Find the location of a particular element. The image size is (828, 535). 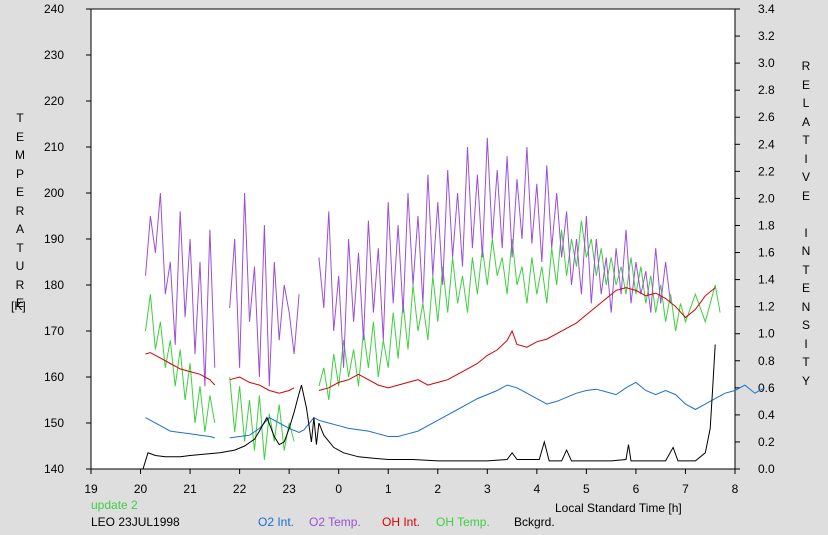

y-left-tick-label: 150 is located at coordinates (54, 423).